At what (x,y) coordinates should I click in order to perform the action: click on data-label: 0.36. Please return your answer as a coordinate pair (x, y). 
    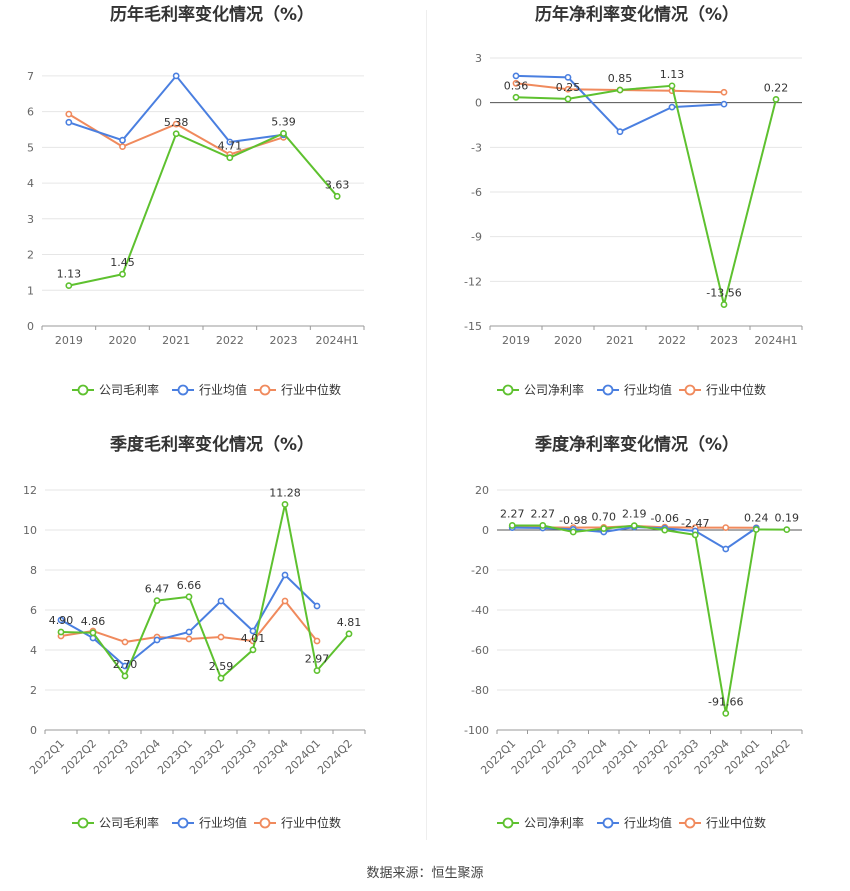
    Looking at the image, I should click on (516, 85).